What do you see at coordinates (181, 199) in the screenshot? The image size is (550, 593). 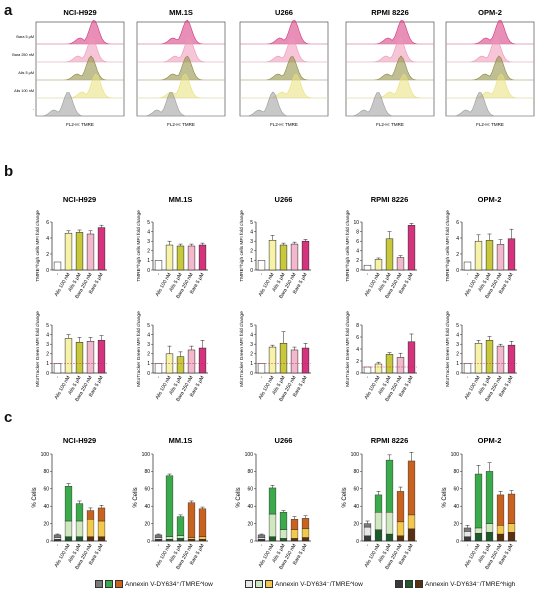 I see `panel-b-title: MM.1S` at bounding box center [181, 199].